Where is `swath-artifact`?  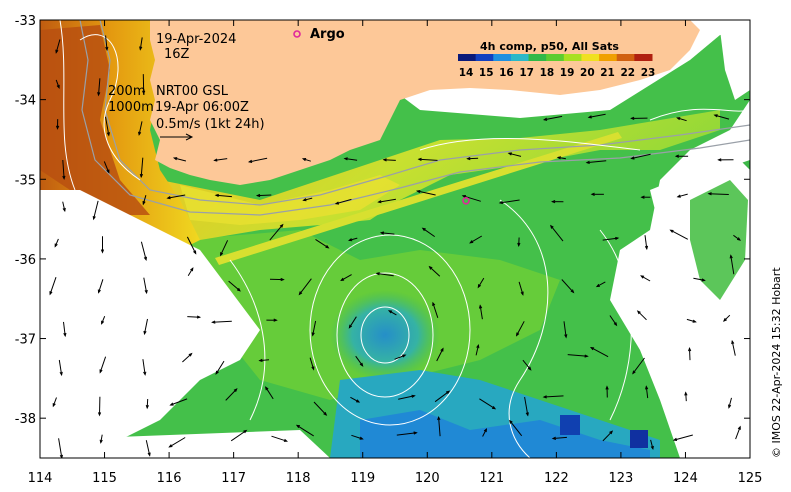
swath-artifact is located at coordinates (418, 198).